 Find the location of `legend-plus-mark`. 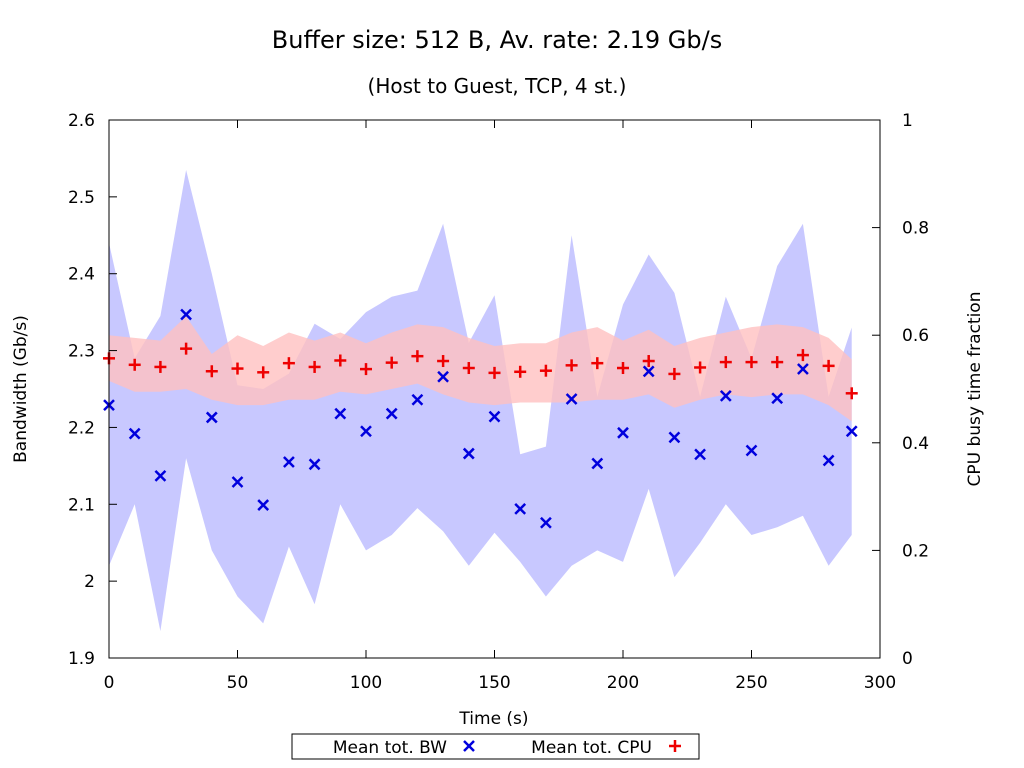

legend-plus-mark is located at coordinates (675, 746).